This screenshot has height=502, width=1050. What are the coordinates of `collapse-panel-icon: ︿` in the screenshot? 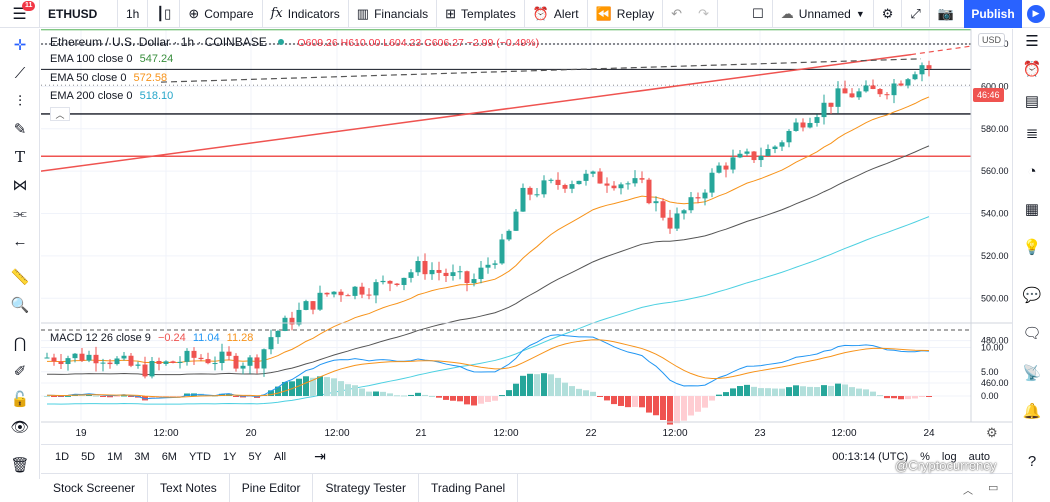 It's located at (968, 491).